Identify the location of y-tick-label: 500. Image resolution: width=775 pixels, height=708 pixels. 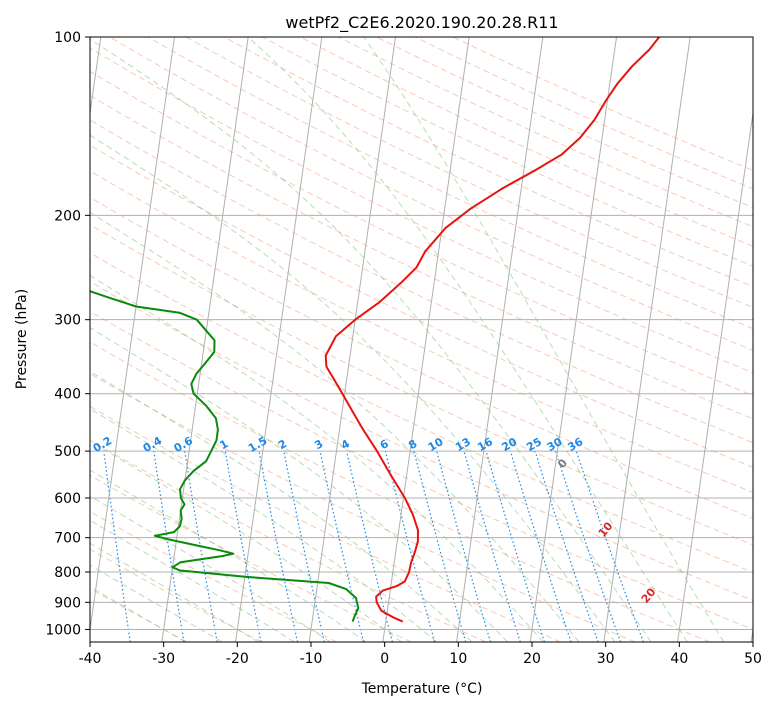
(67, 452).